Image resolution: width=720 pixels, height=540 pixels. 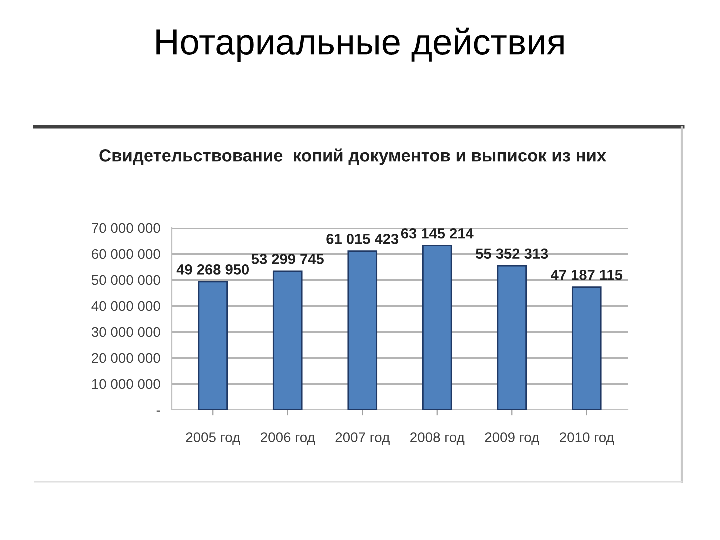 I want to click on y-tick-label: 60 000 000, so click(x=126, y=254).